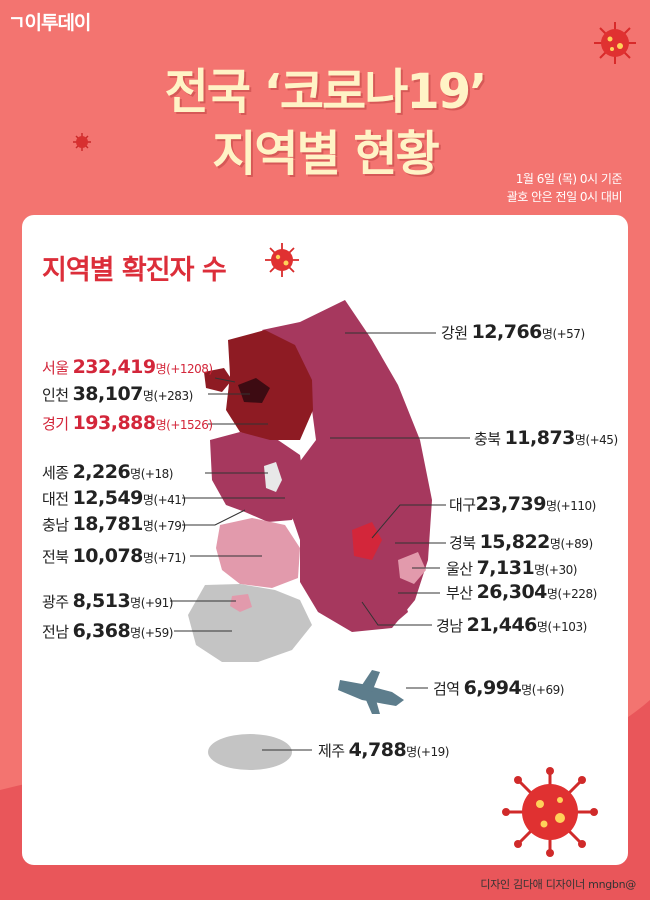  What do you see at coordinates (218, 380) in the screenshot?
I see `map-region-incheon` at bounding box center [218, 380].